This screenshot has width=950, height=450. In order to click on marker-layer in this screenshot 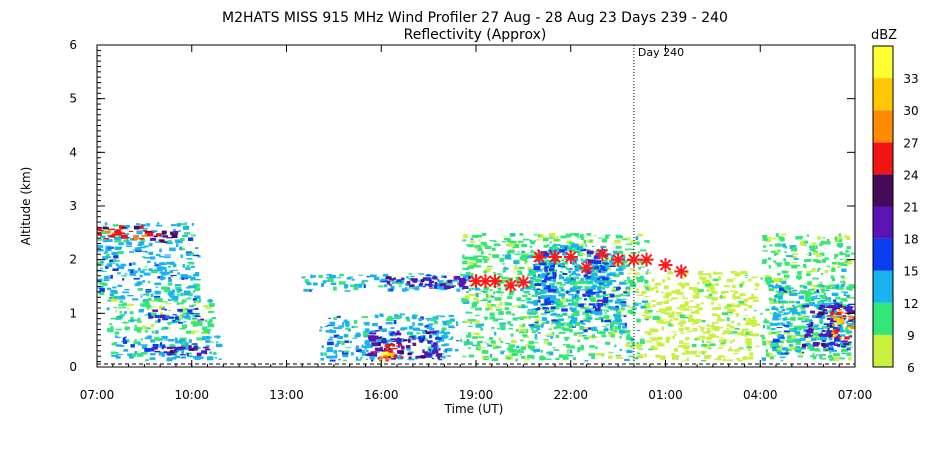, I will do `click(579, 270)`.